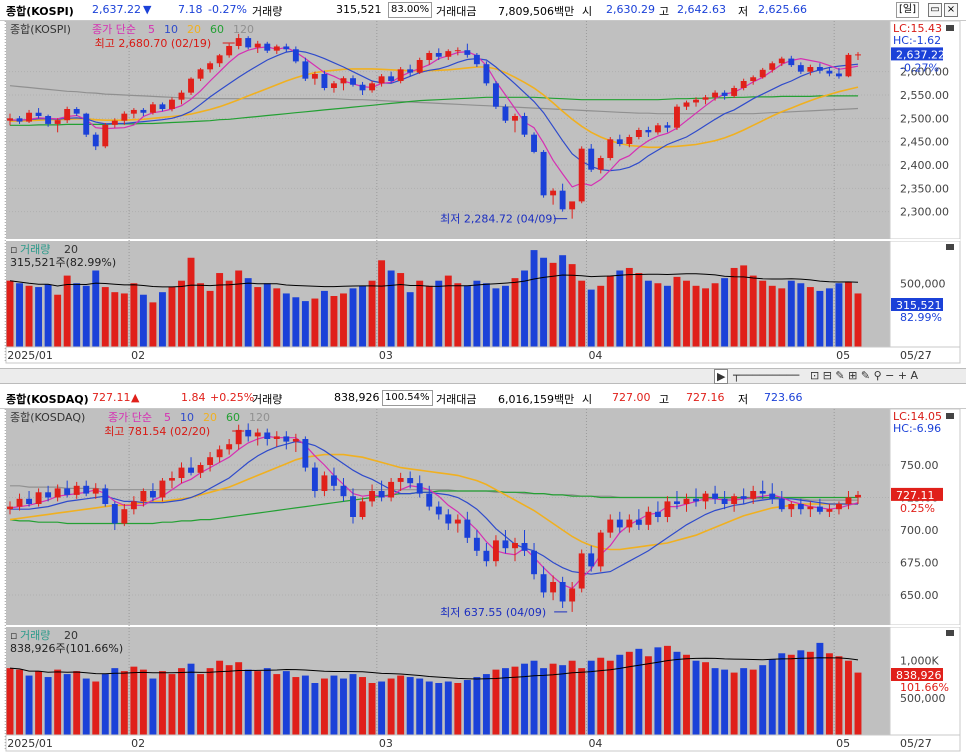  Describe the element at coordinates (483, 376) in the screenshot. I see `chart-toolbar: ▶ ┬───────── ⊡ ⊟ ✎ ⊞ ✎ ⚲ − + A` at that location.